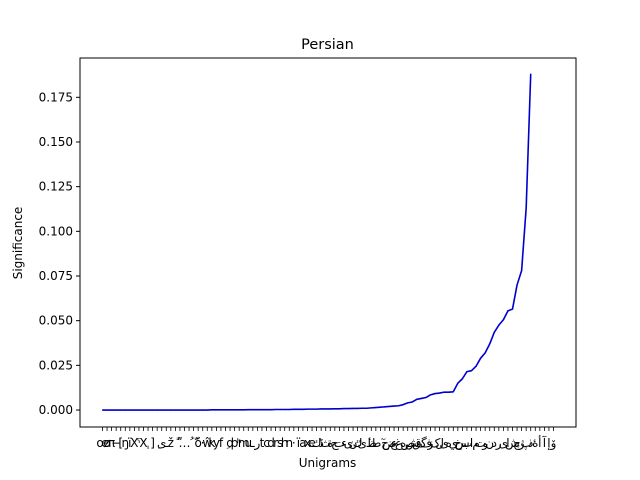  I want to click on x-tick-label: f, so click(221, 443).